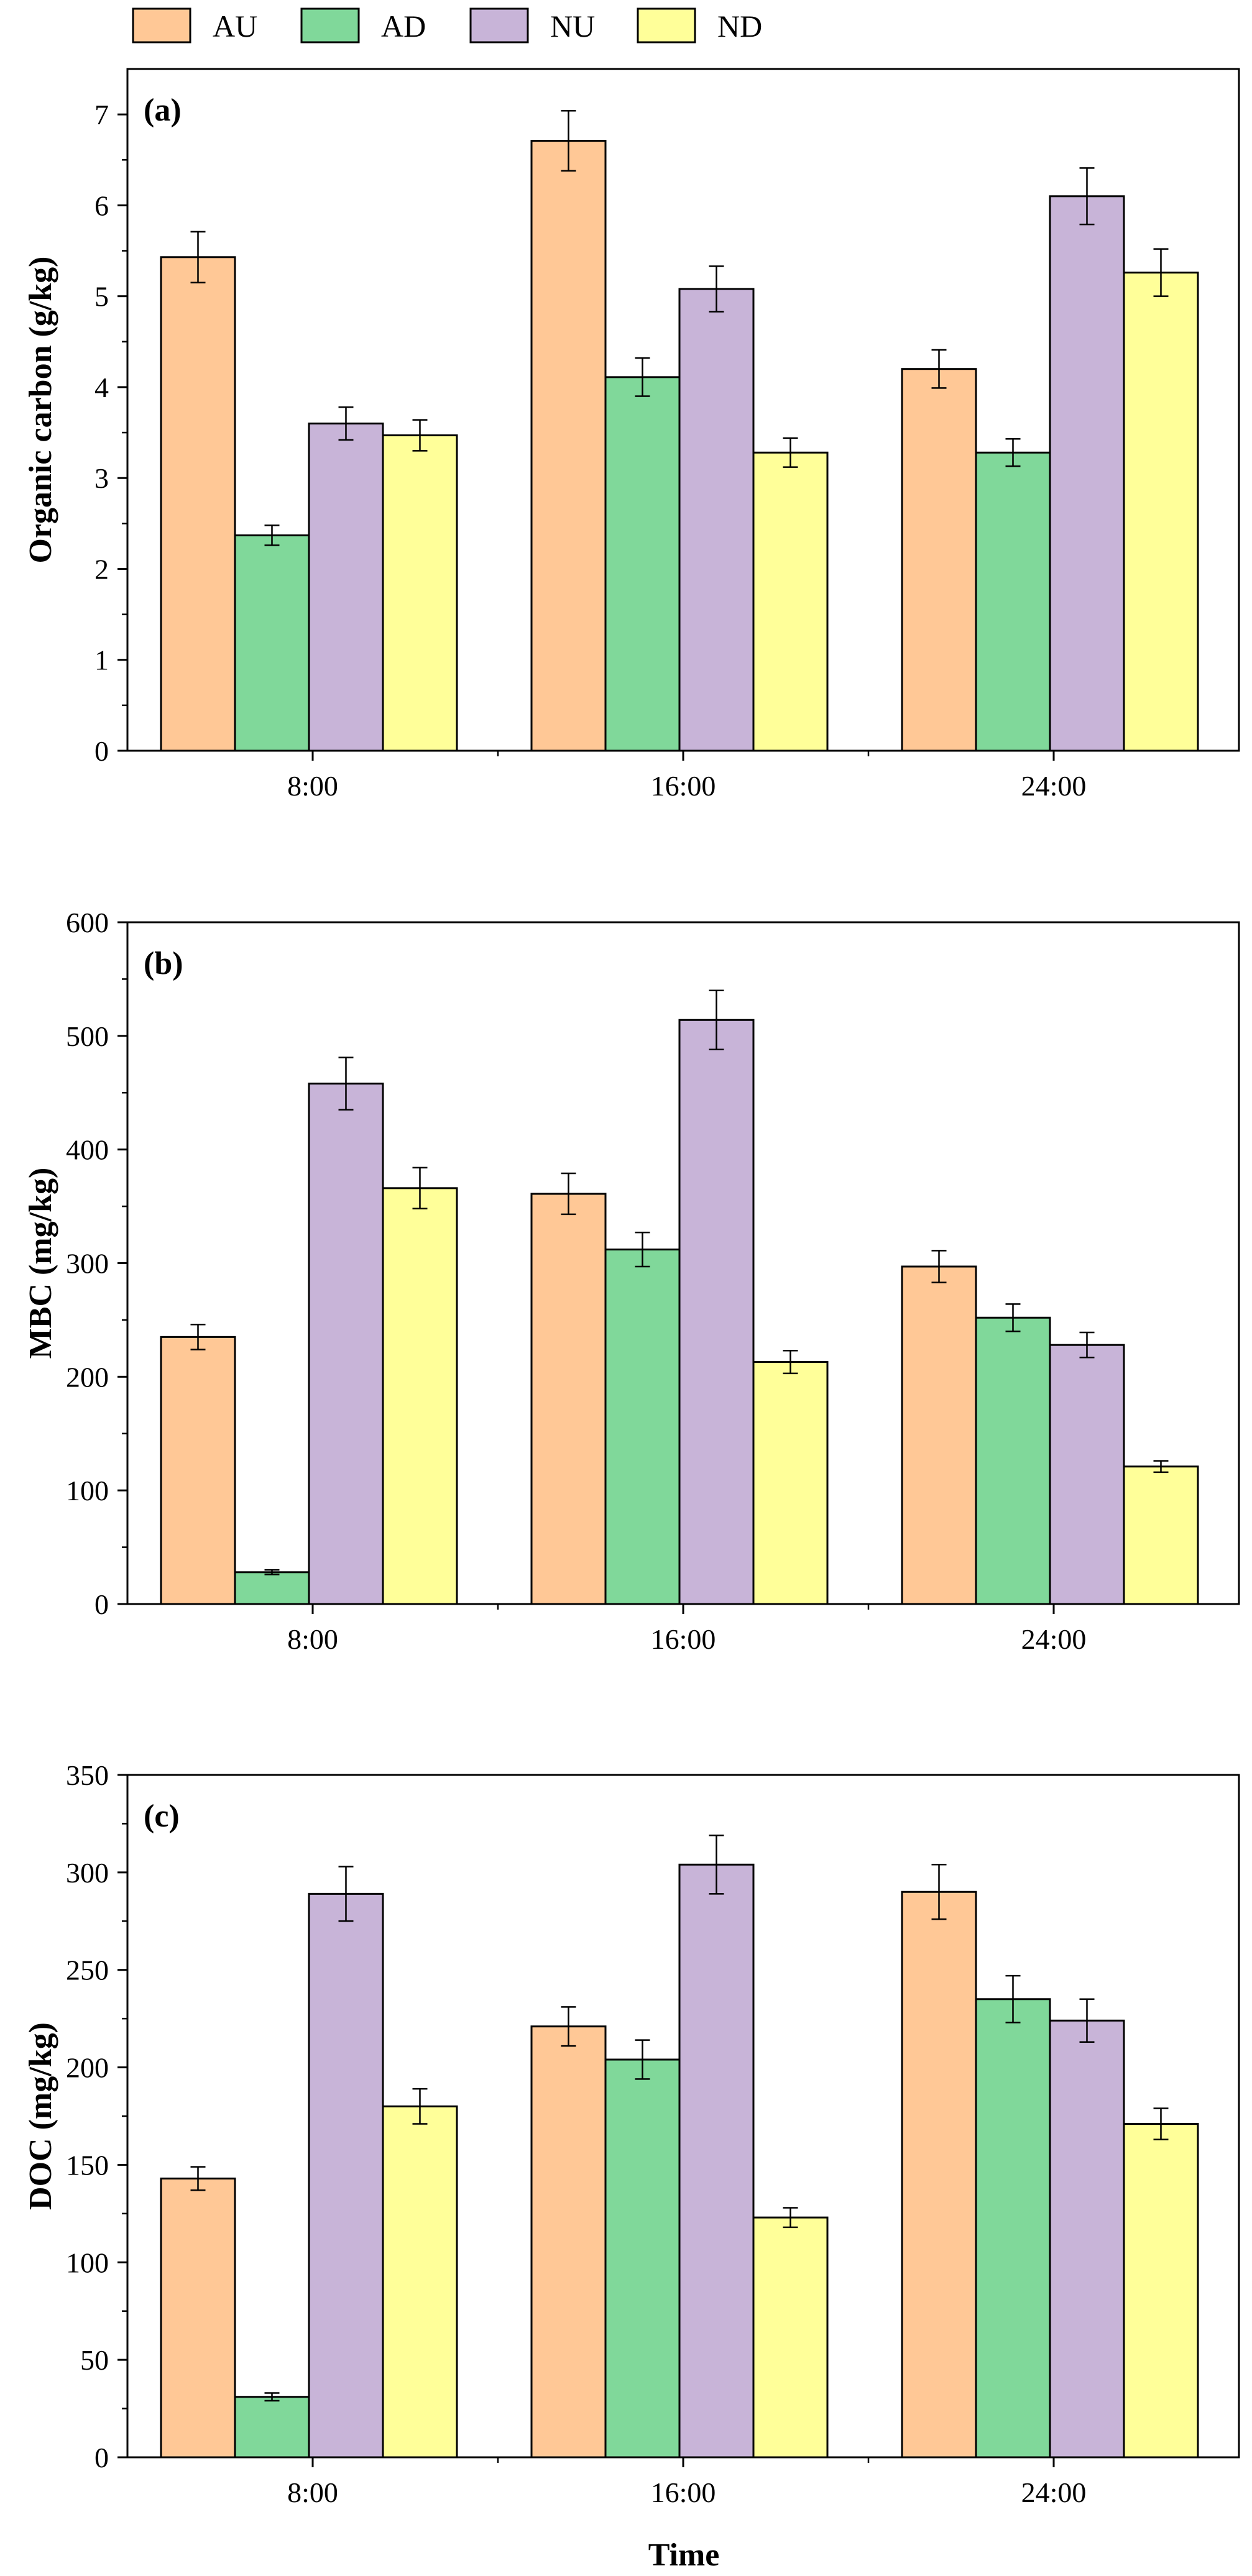  I want to click on y-tick-label-1: 50, so click(94, 2360).